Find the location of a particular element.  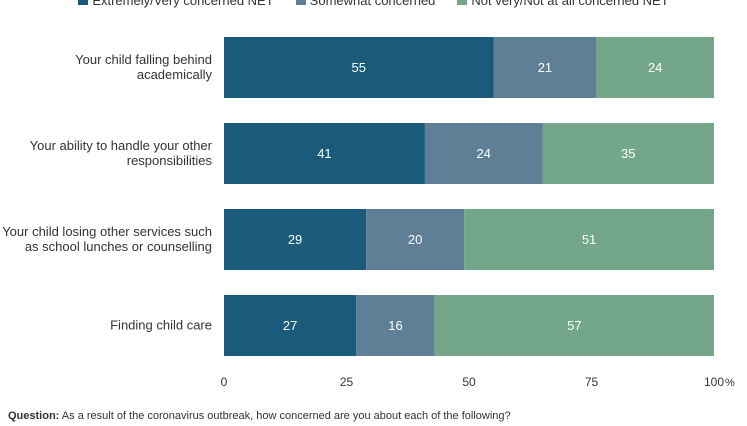

x-tick-label: 100 is located at coordinates (714, 382).